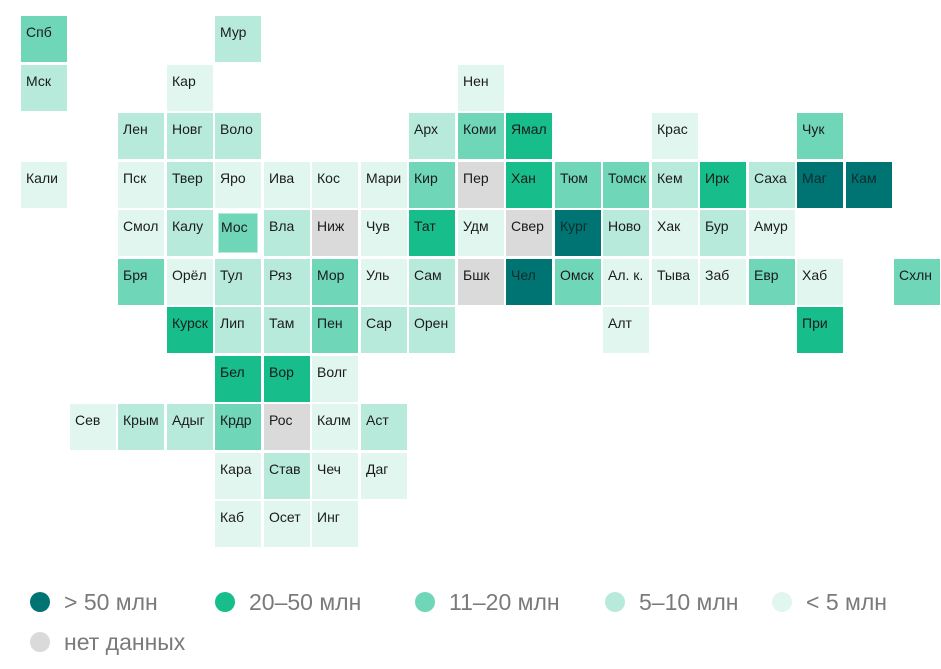 This screenshot has height=669, width=941. I want to click on region-tile: Рос, so click(287, 427).